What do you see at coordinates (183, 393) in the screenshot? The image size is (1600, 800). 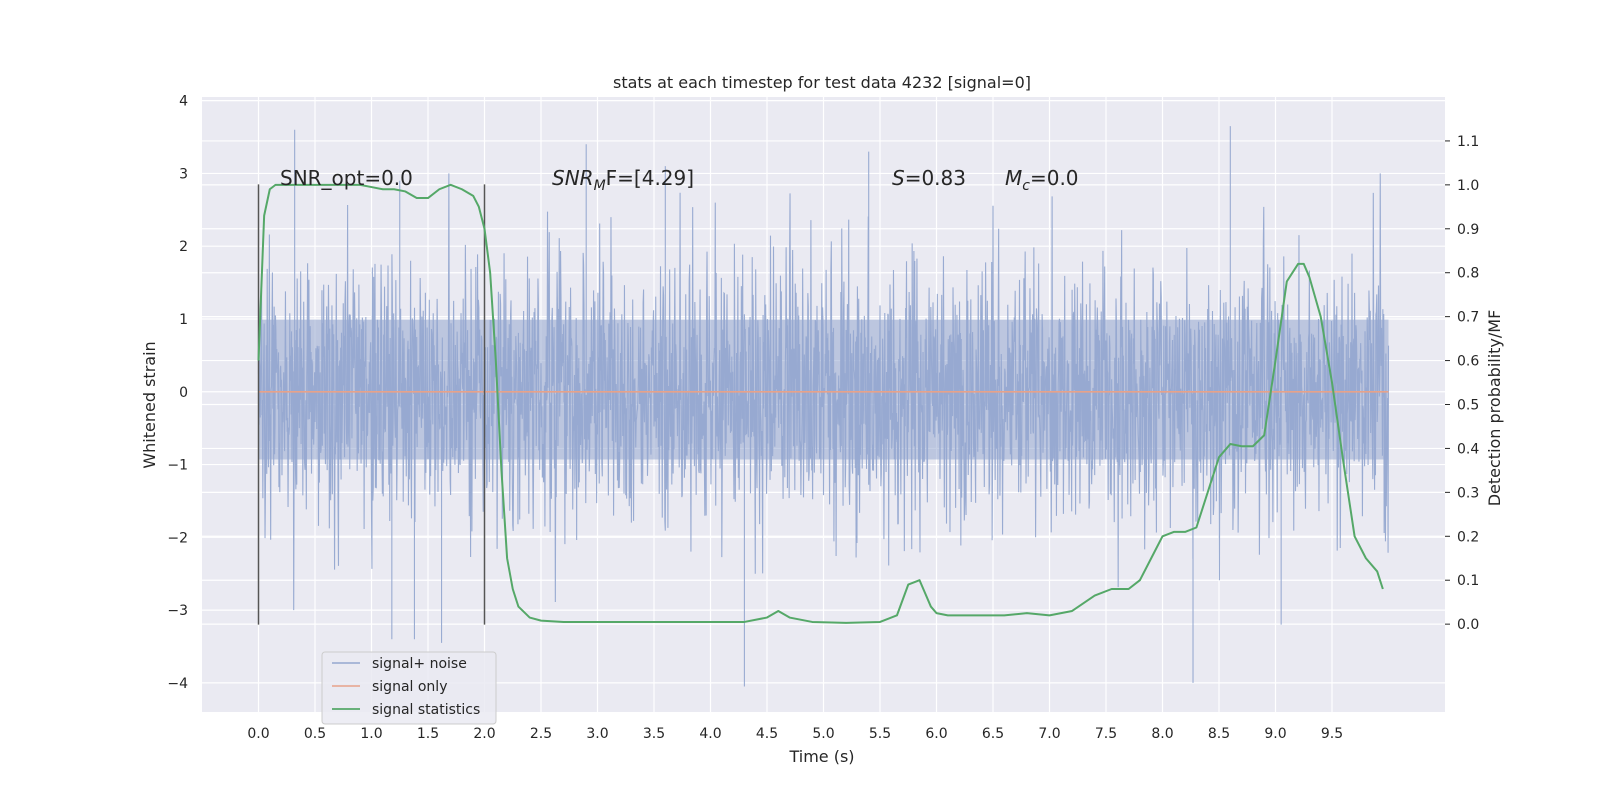 I see `y-tick-label: 0` at bounding box center [183, 393].